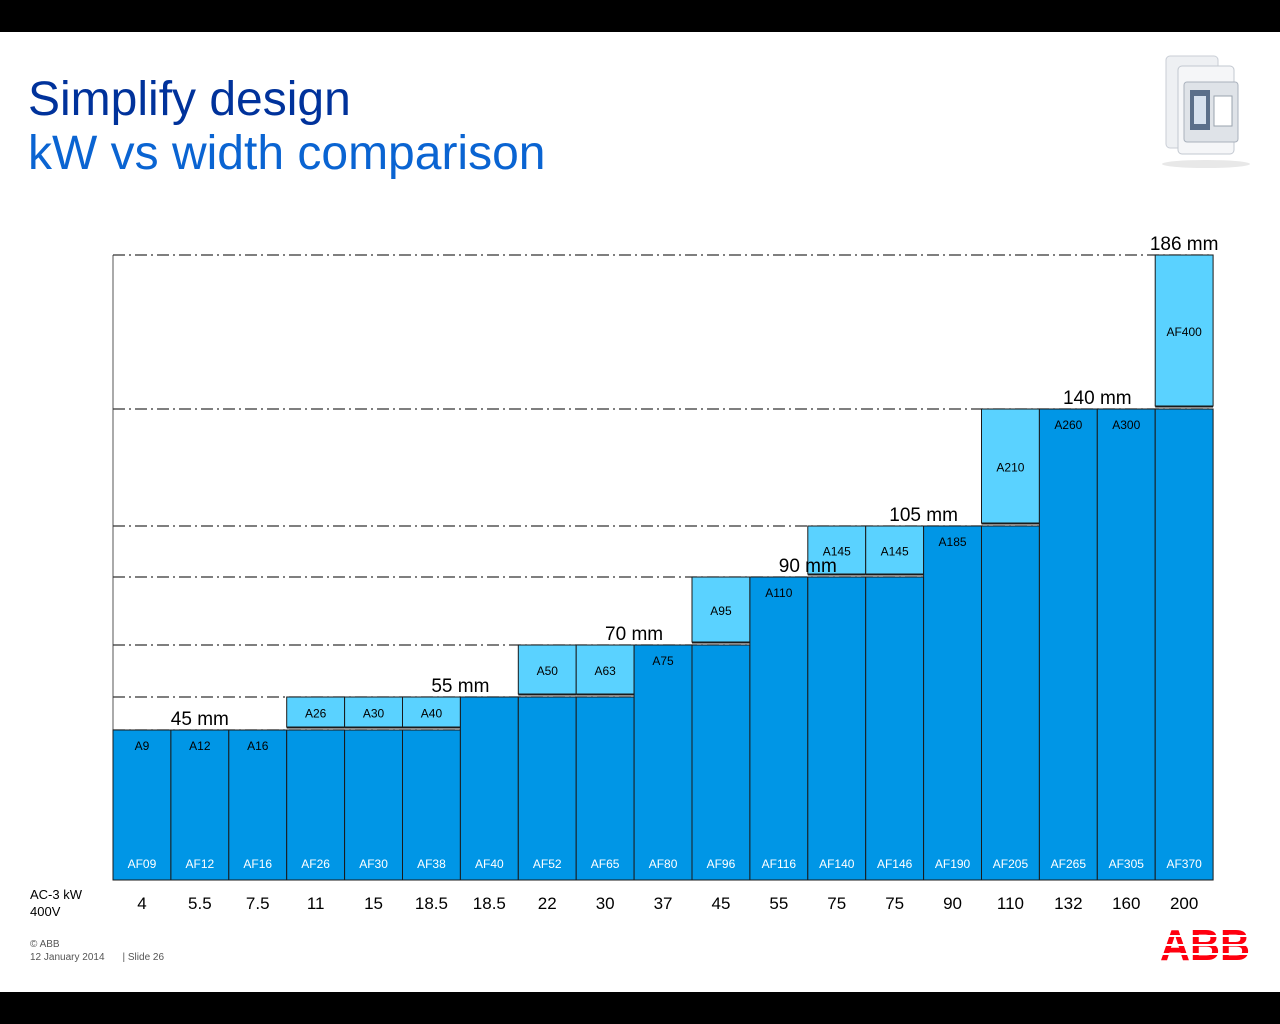 The image size is (1280, 1024). I want to click on a-bar-label: A210, so click(1010, 468).